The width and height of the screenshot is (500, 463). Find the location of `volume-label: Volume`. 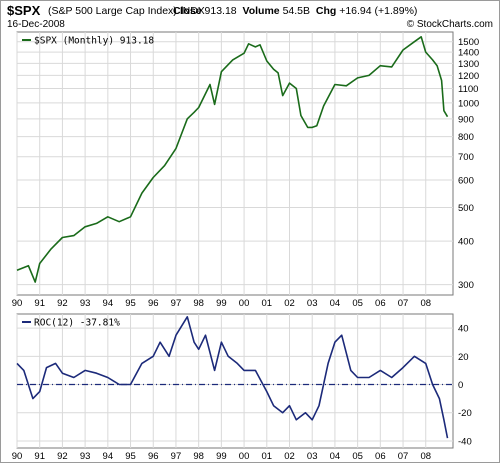

volume-label: Volume is located at coordinates (261, 11).